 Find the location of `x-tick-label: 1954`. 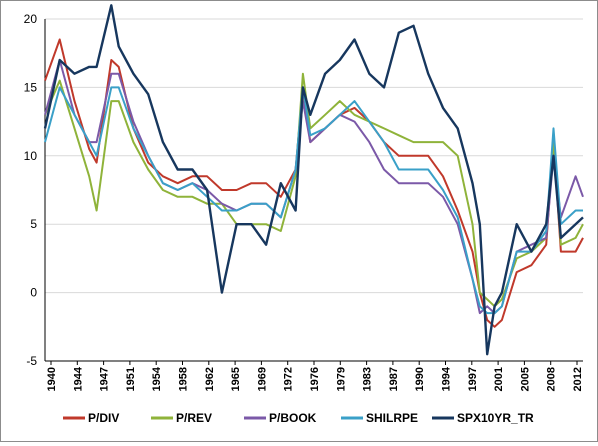

x-tick-label: 1954 is located at coordinates (157, 378).